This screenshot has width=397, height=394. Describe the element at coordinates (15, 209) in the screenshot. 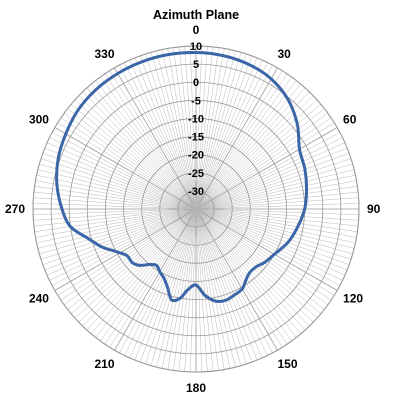

I see `angle-tick-label: 270` at that location.